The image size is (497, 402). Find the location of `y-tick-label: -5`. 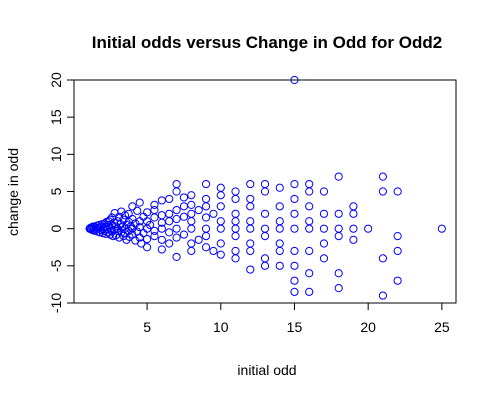

y-tick-label: -5 is located at coordinates (56, 265).